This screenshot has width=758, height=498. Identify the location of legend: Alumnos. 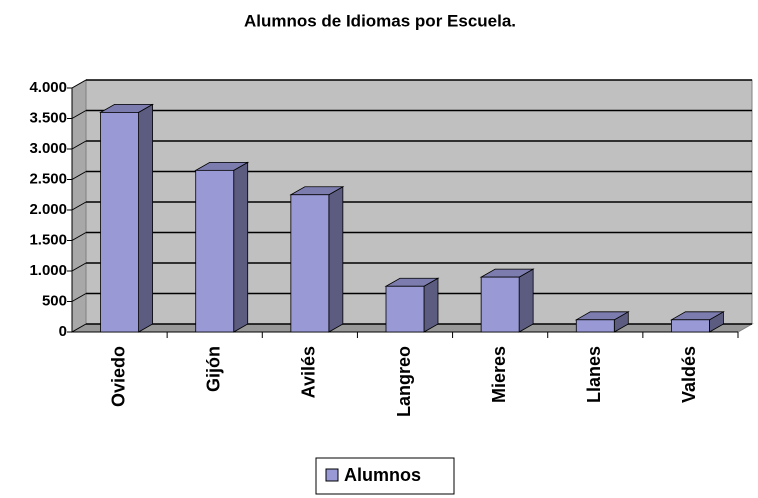
(385, 476).